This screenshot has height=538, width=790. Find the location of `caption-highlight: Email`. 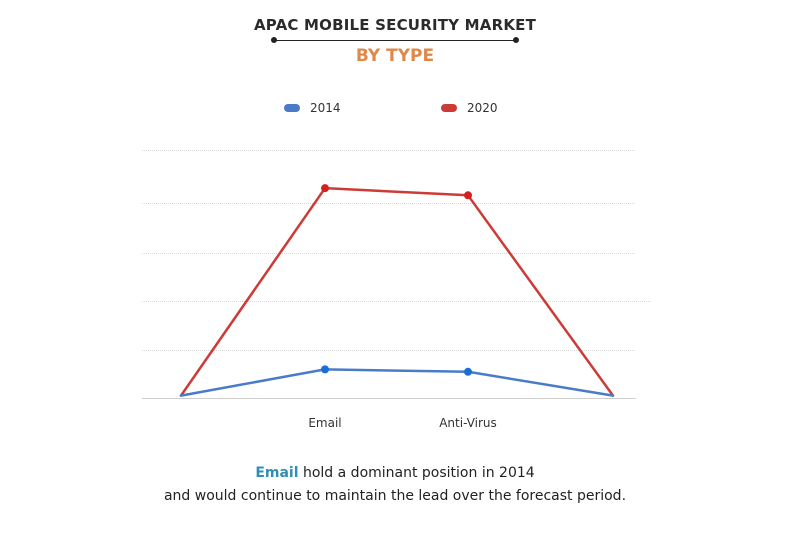

caption-highlight: Email is located at coordinates (277, 473).